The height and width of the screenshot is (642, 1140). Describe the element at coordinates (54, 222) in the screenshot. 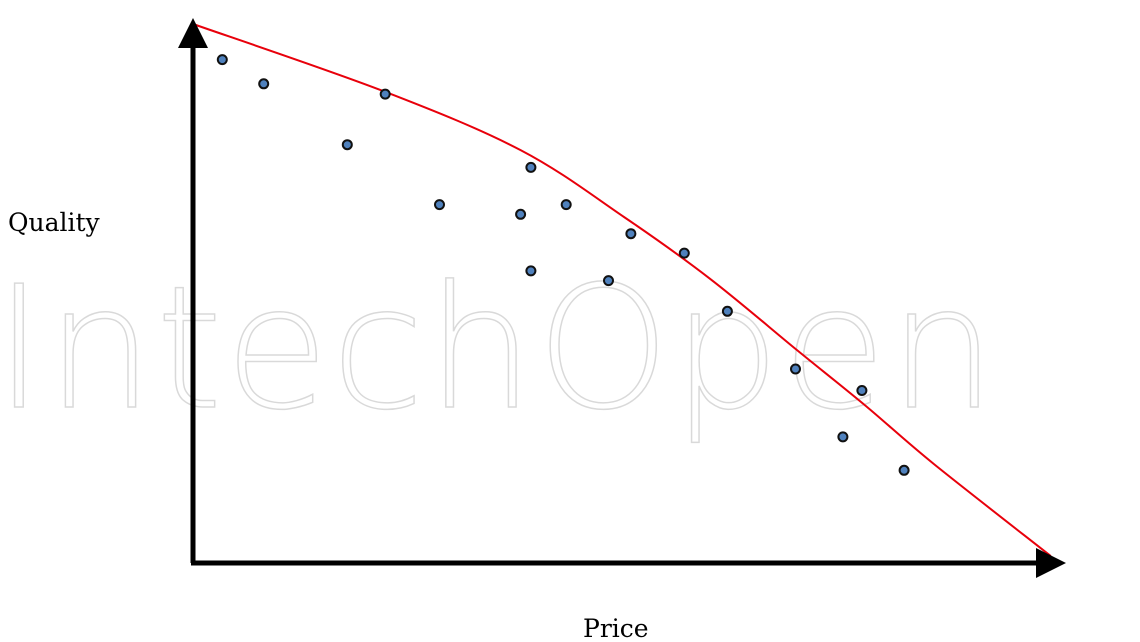

I see `y-axis-title: Quality` at that location.